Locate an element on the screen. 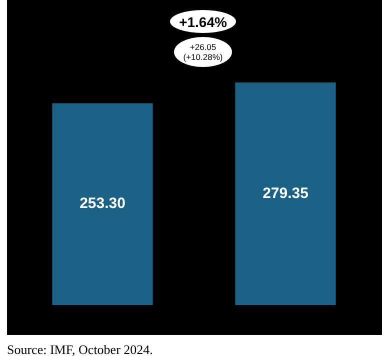 The image size is (391, 364). text: +1.64% is located at coordinates (203, 21).